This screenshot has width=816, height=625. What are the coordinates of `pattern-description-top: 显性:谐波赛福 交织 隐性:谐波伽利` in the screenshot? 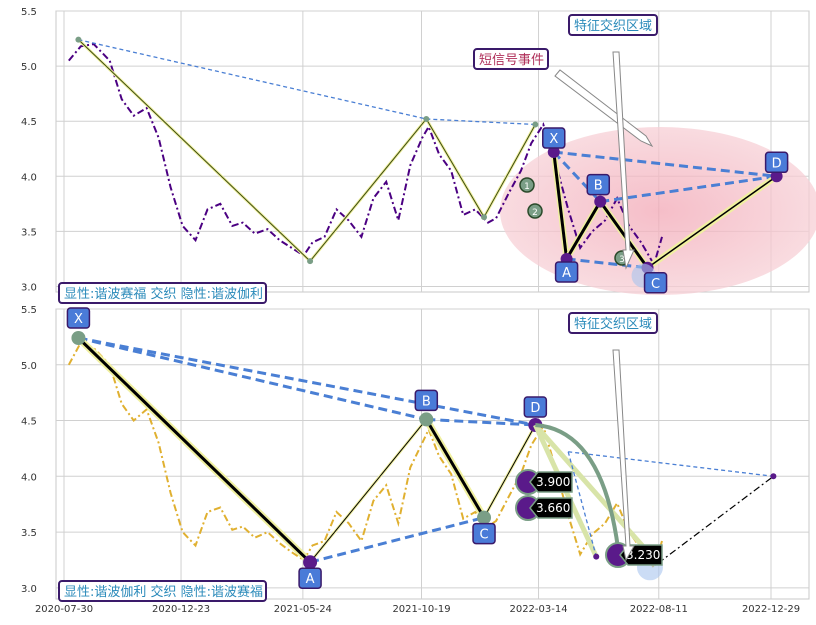 It's located at (163, 294).